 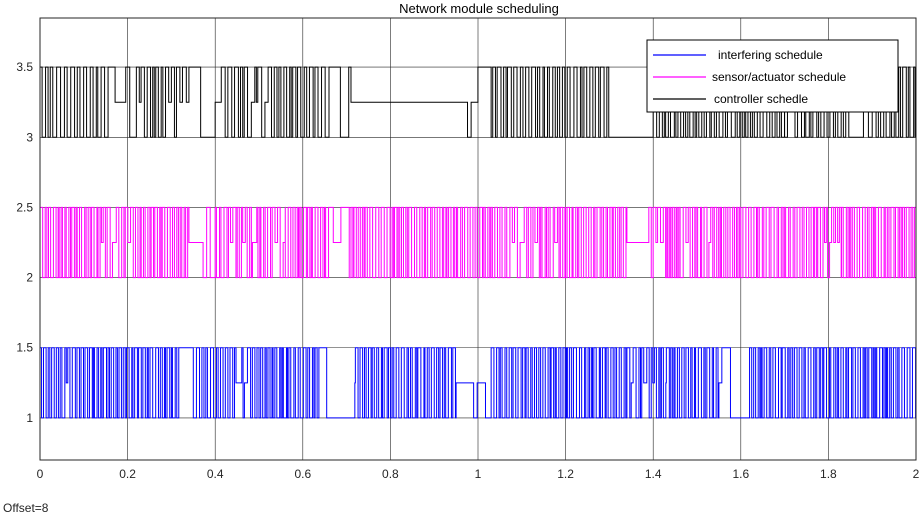 I want to click on series-line-interfering-schedule, so click(x=478, y=383).